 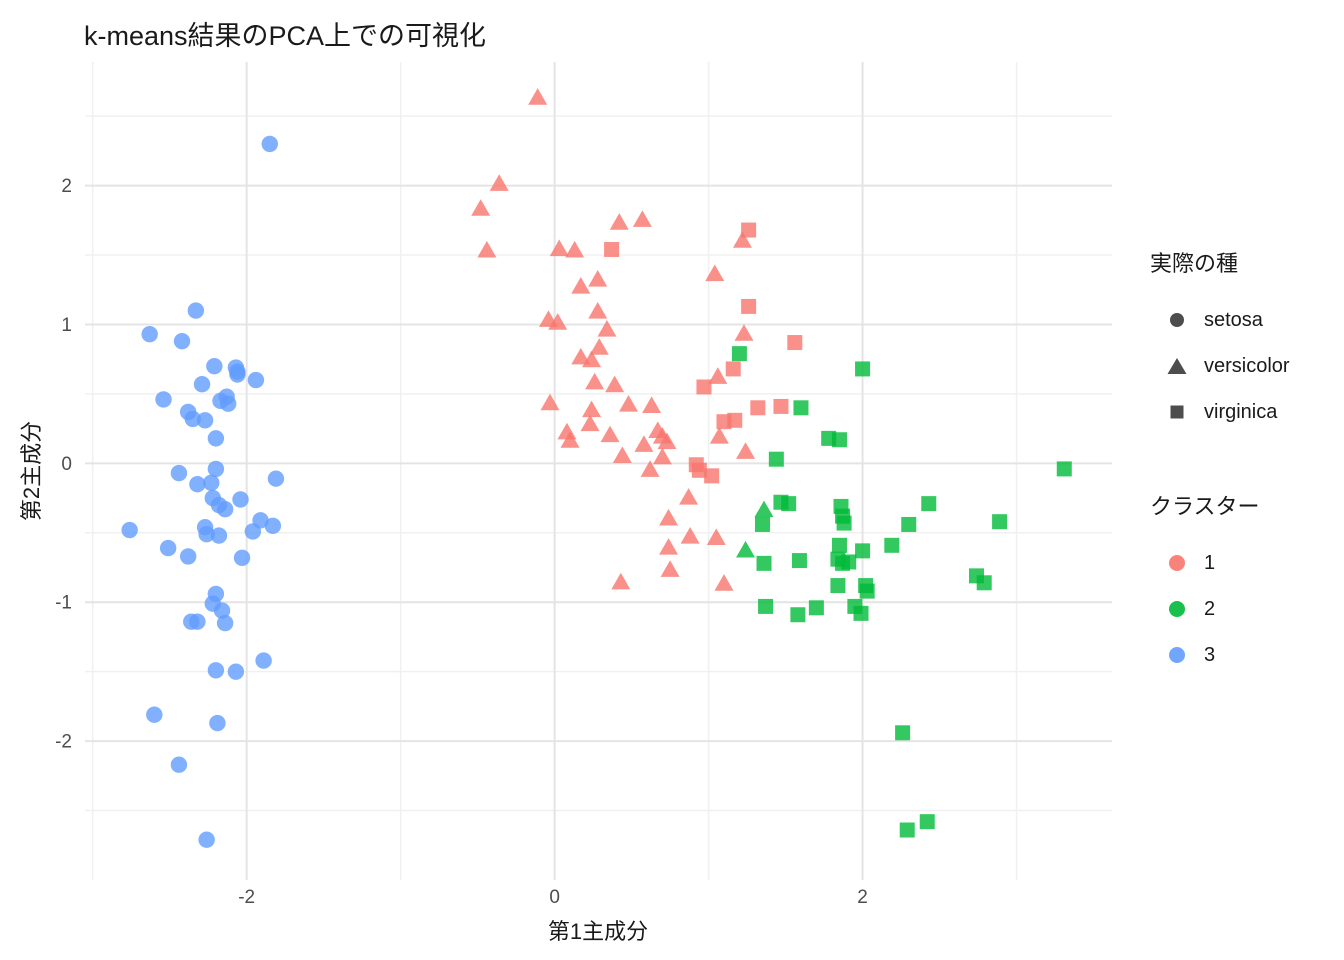 What do you see at coordinates (1177, 609) in the screenshot?
I see `cluster-2-color-icon` at bounding box center [1177, 609].